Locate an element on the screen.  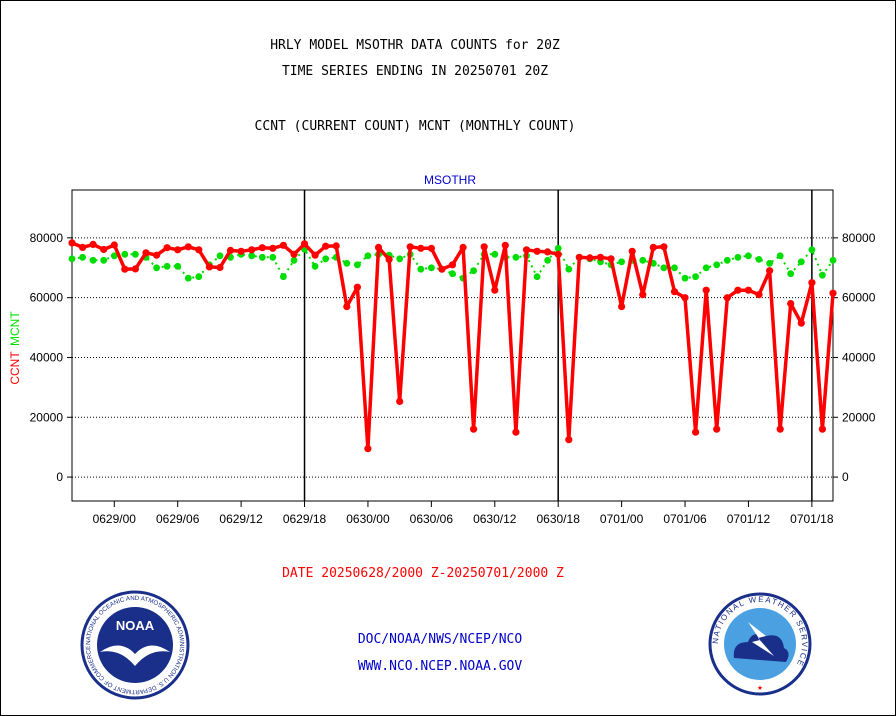
y-tick-label: 60000 is located at coordinates (859, 298).